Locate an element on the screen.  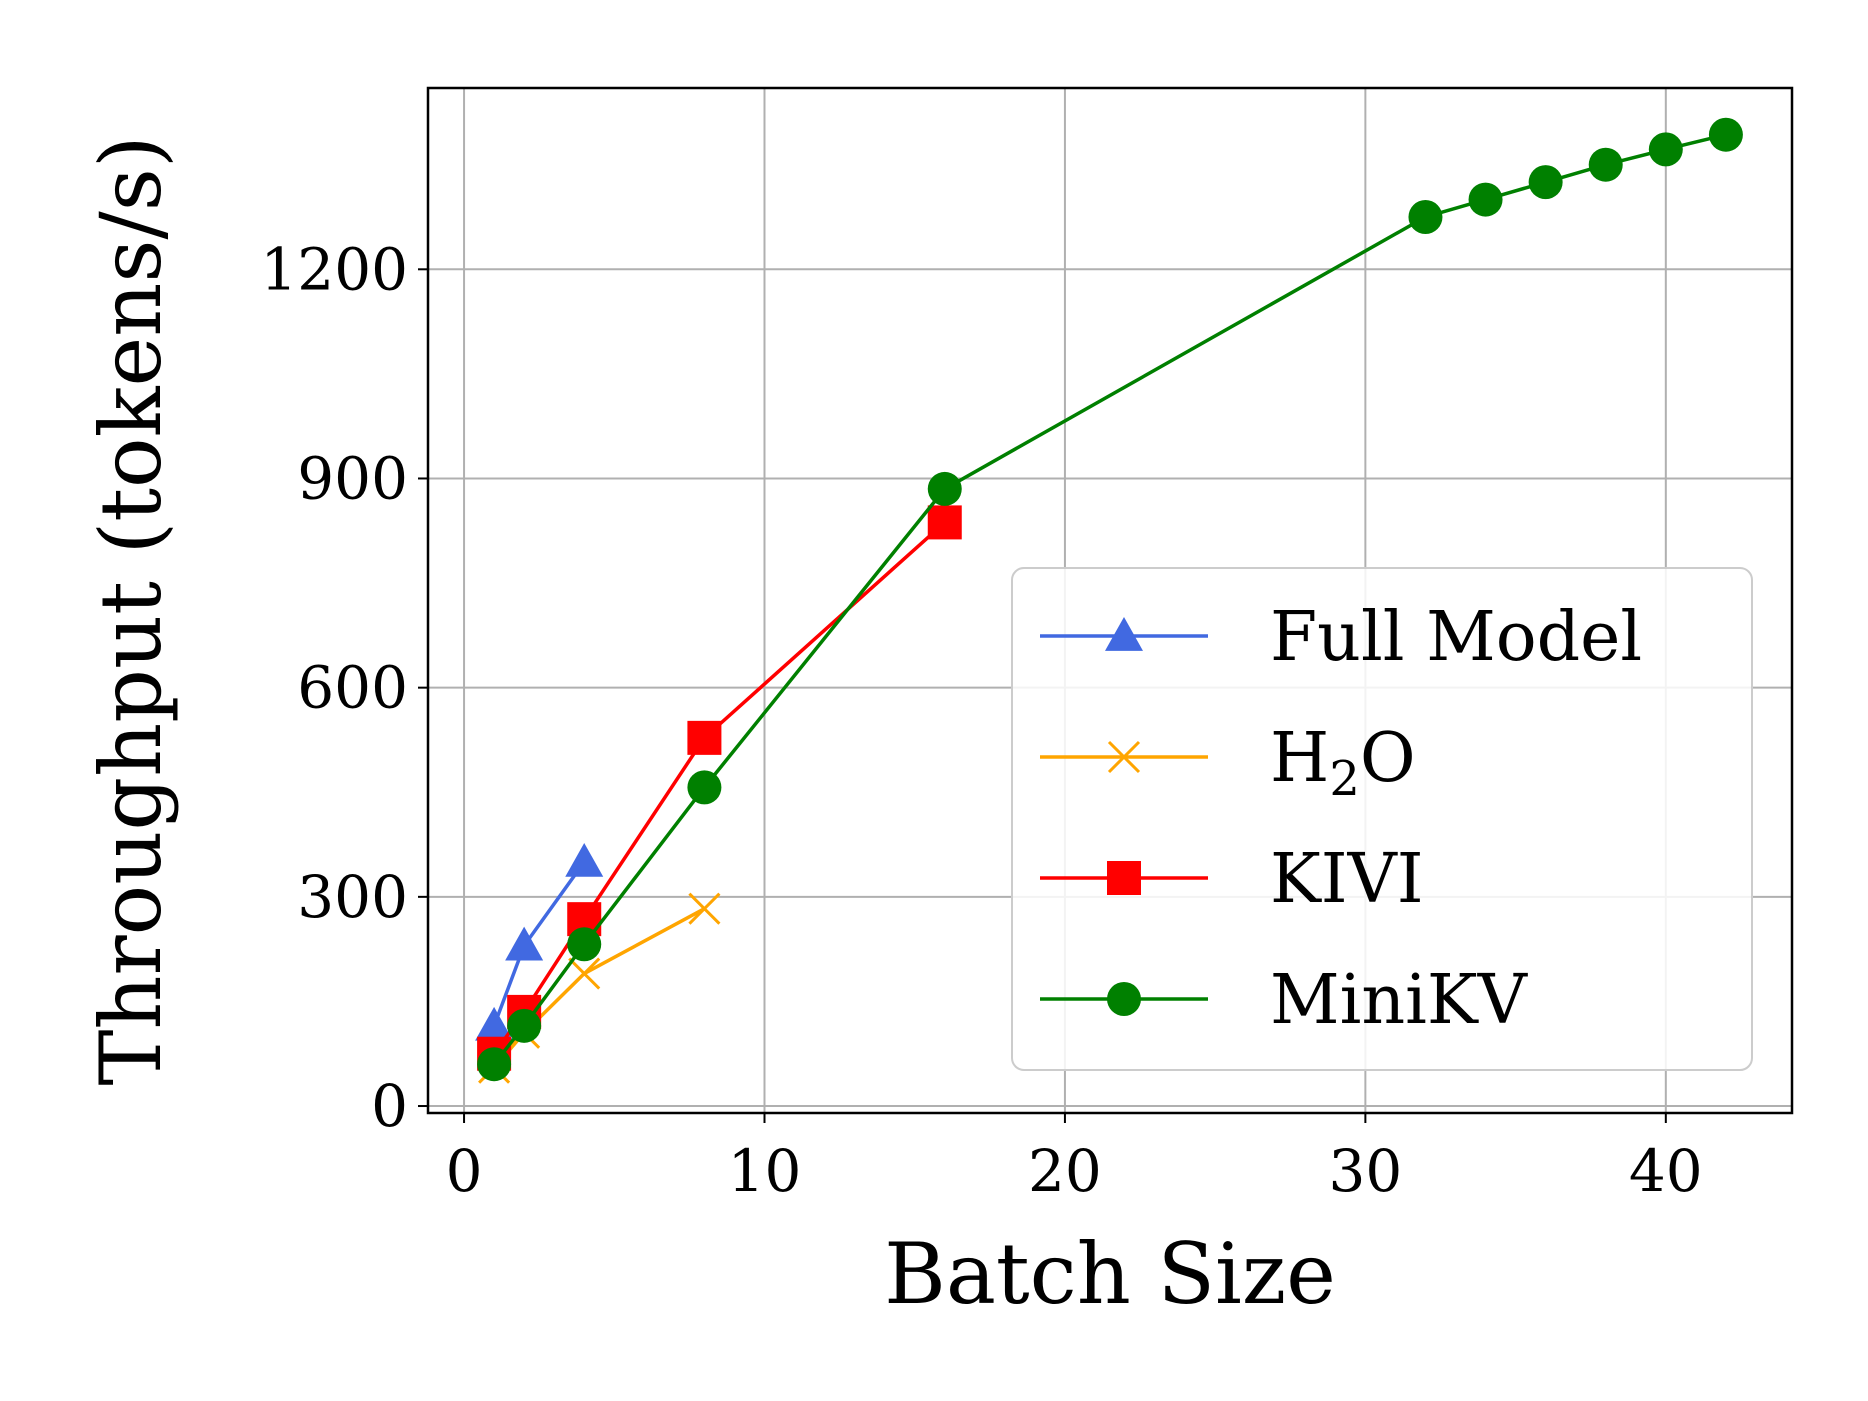
legend-label-h2o: H2O is located at coordinates (1343, 763).